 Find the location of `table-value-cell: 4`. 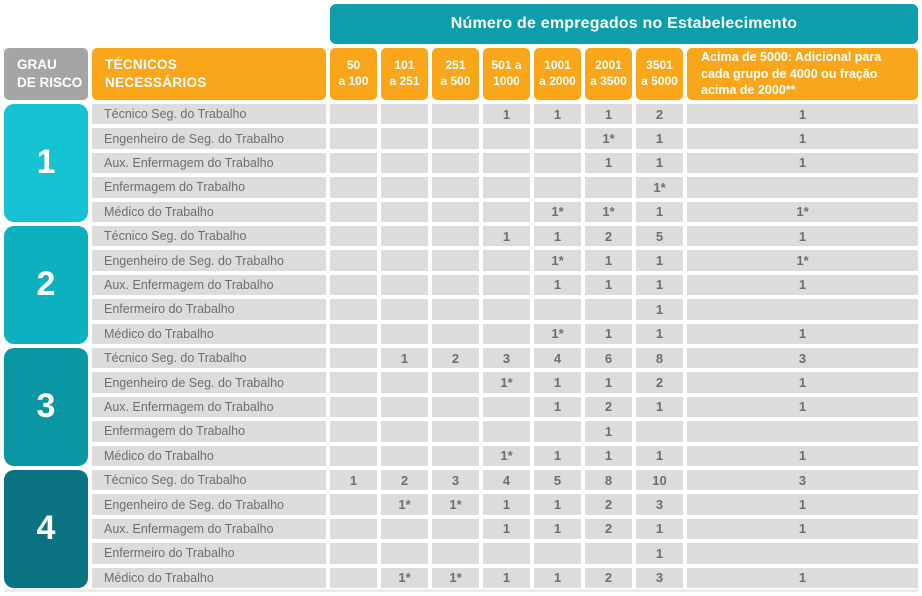

table-value-cell: 4 is located at coordinates (506, 480).